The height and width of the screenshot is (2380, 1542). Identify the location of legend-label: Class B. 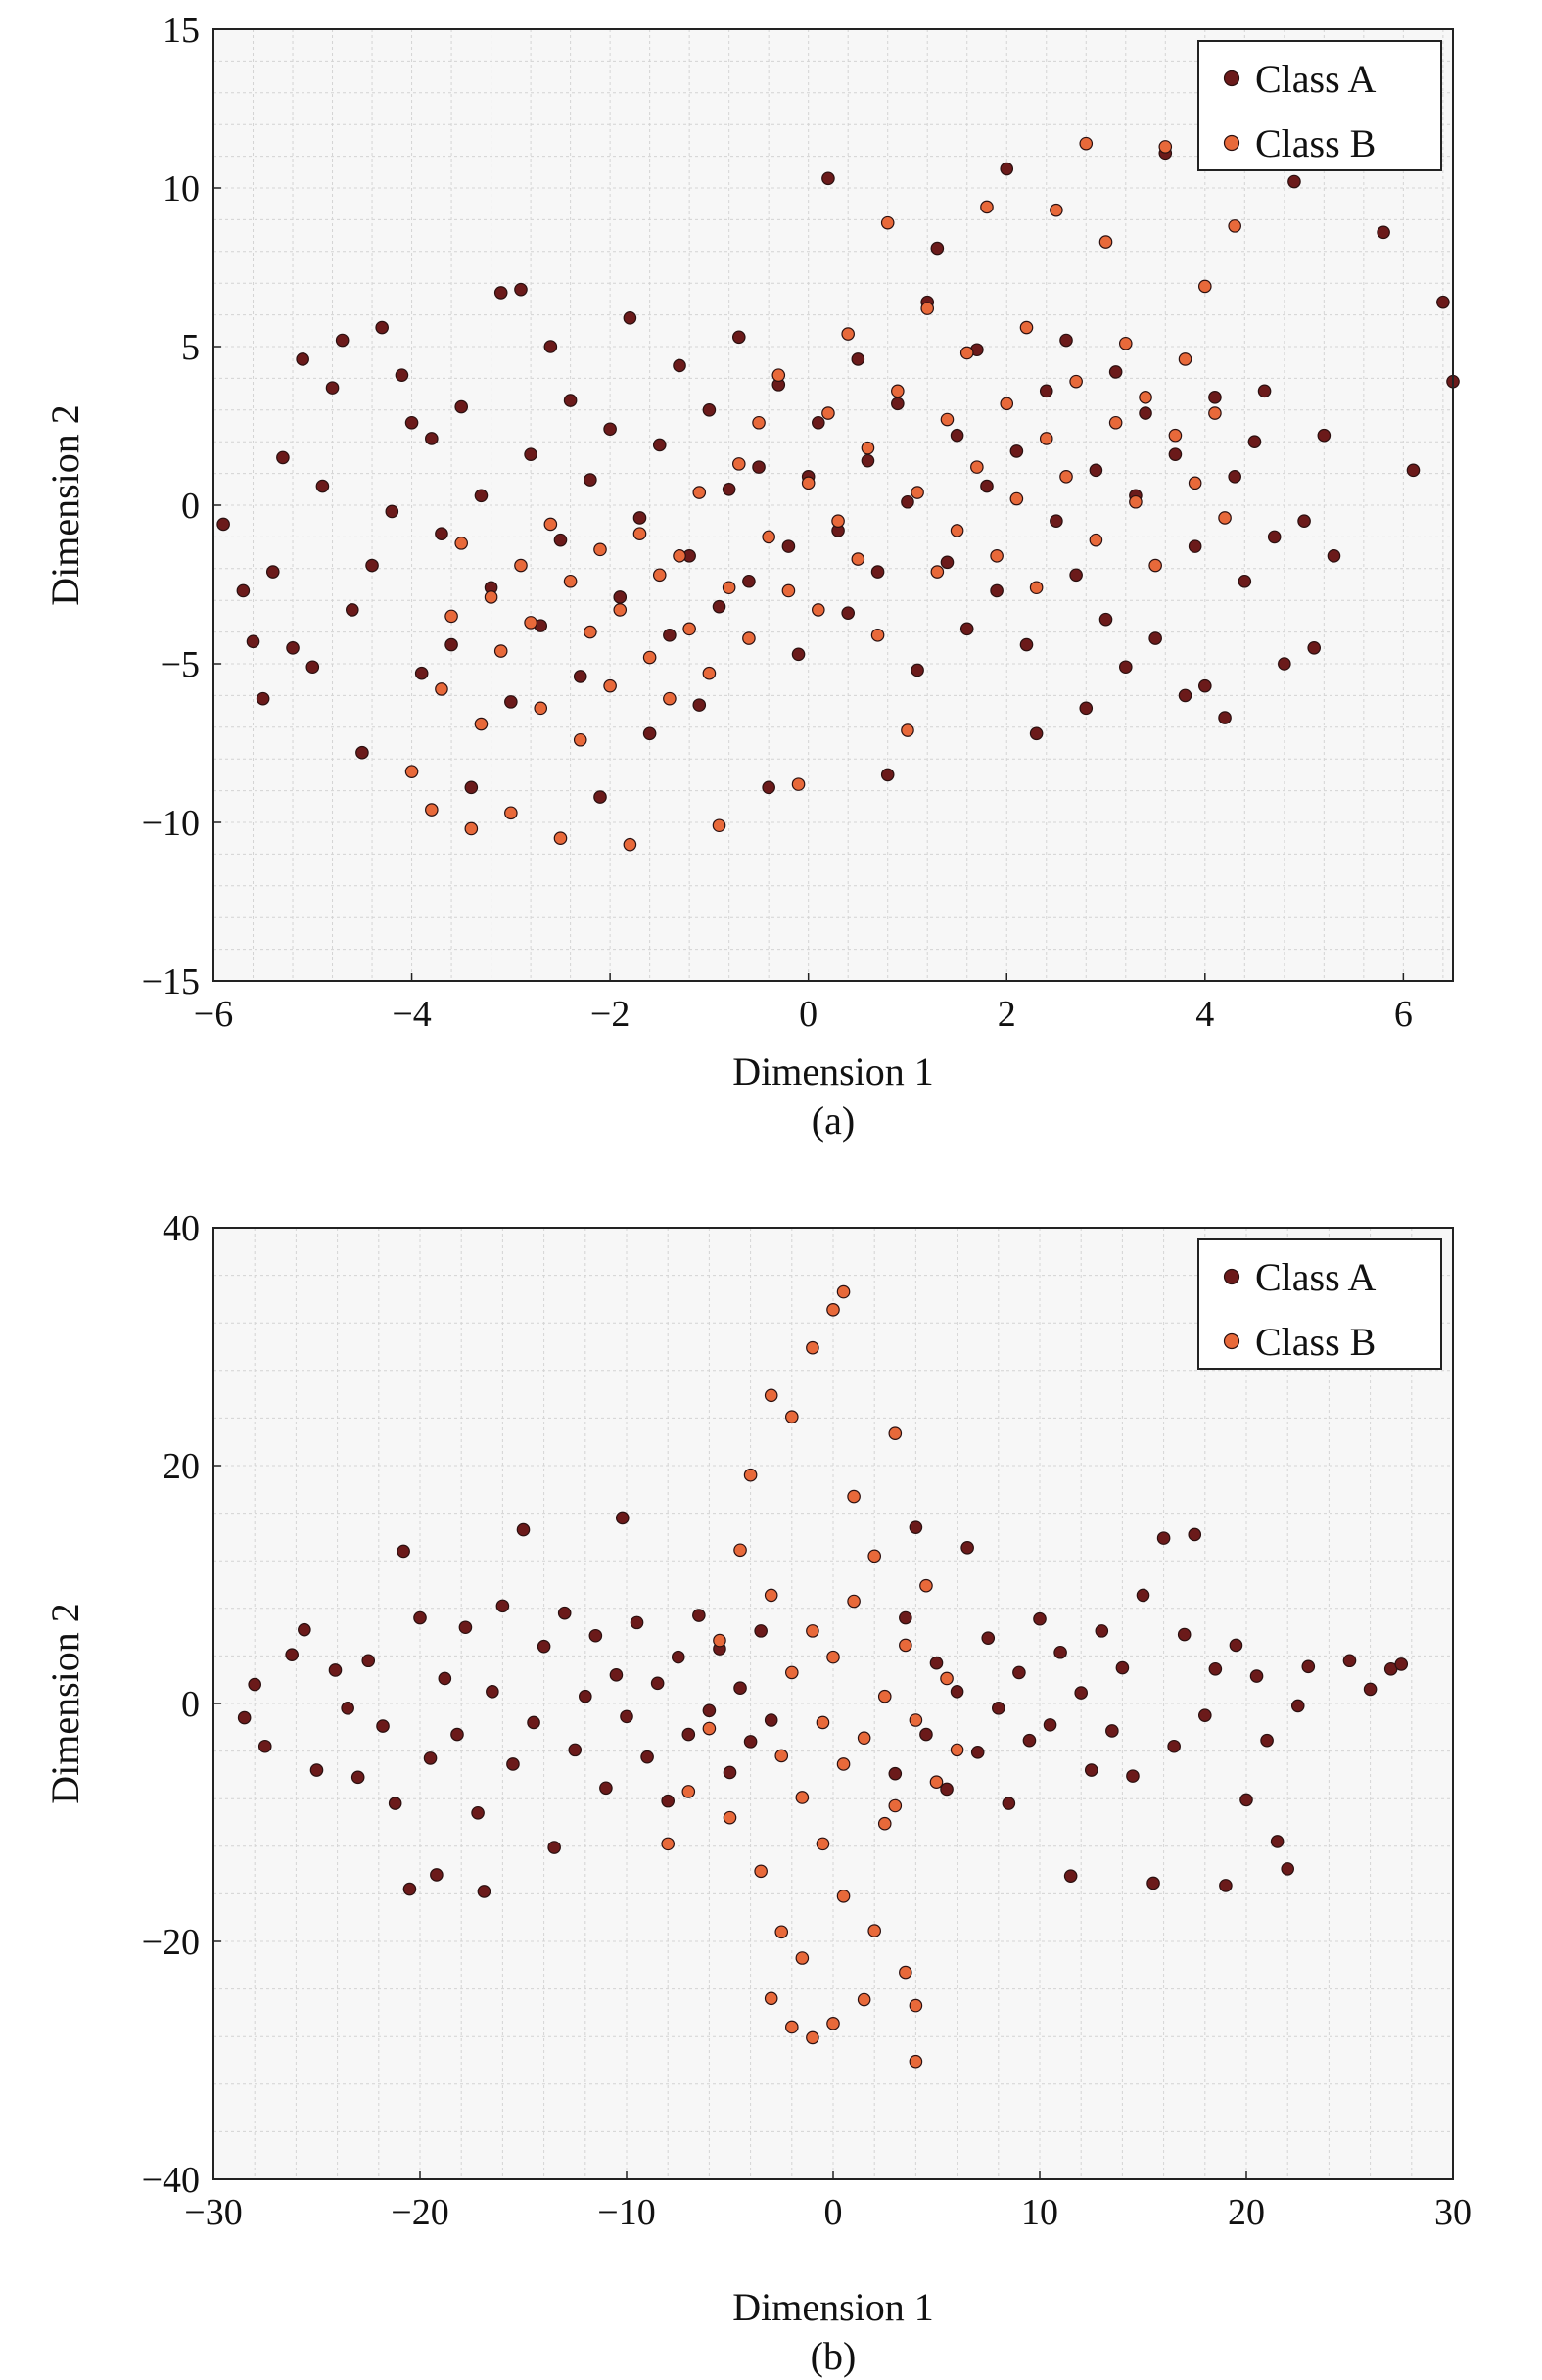
(1315, 1342).